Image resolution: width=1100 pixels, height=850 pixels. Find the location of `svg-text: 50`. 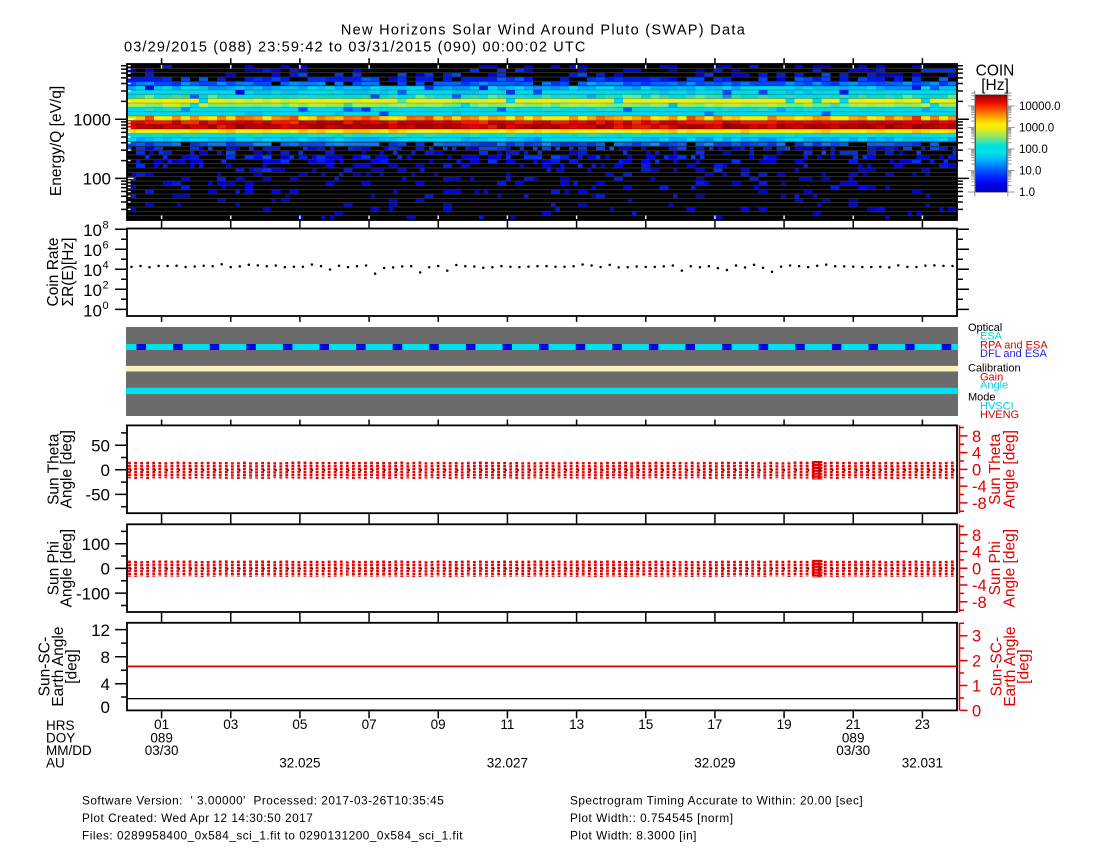

svg-text: 50 is located at coordinates (100, 445).